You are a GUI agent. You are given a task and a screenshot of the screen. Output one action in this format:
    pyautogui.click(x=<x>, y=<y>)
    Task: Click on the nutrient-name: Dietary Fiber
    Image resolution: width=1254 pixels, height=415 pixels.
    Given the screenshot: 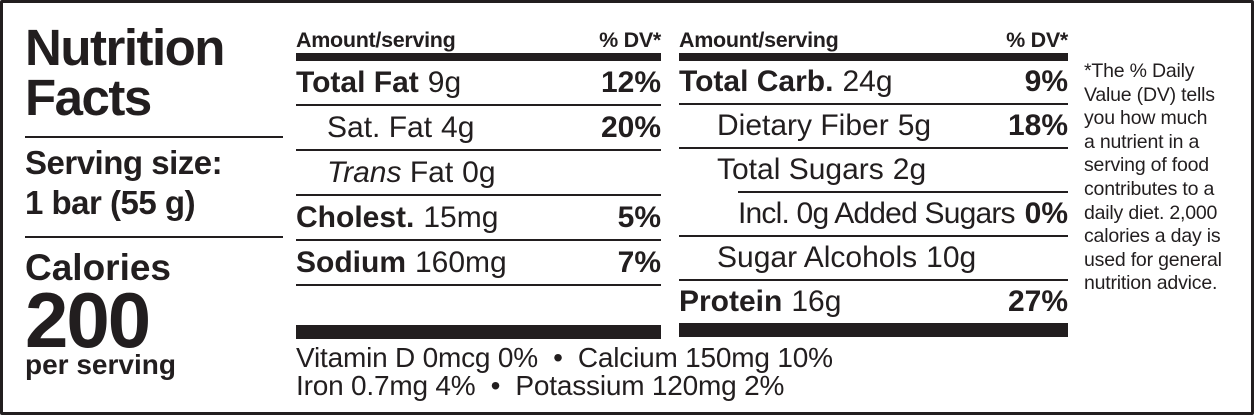 What is the action you would take?
    pyautogui.click(x=803, y=125)
    